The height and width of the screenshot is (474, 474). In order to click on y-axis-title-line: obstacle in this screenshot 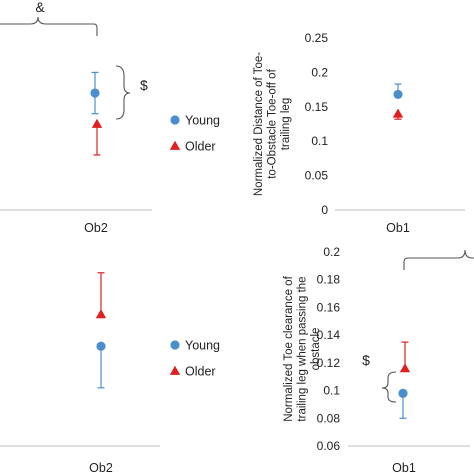, I will do `click(316, 349)`.